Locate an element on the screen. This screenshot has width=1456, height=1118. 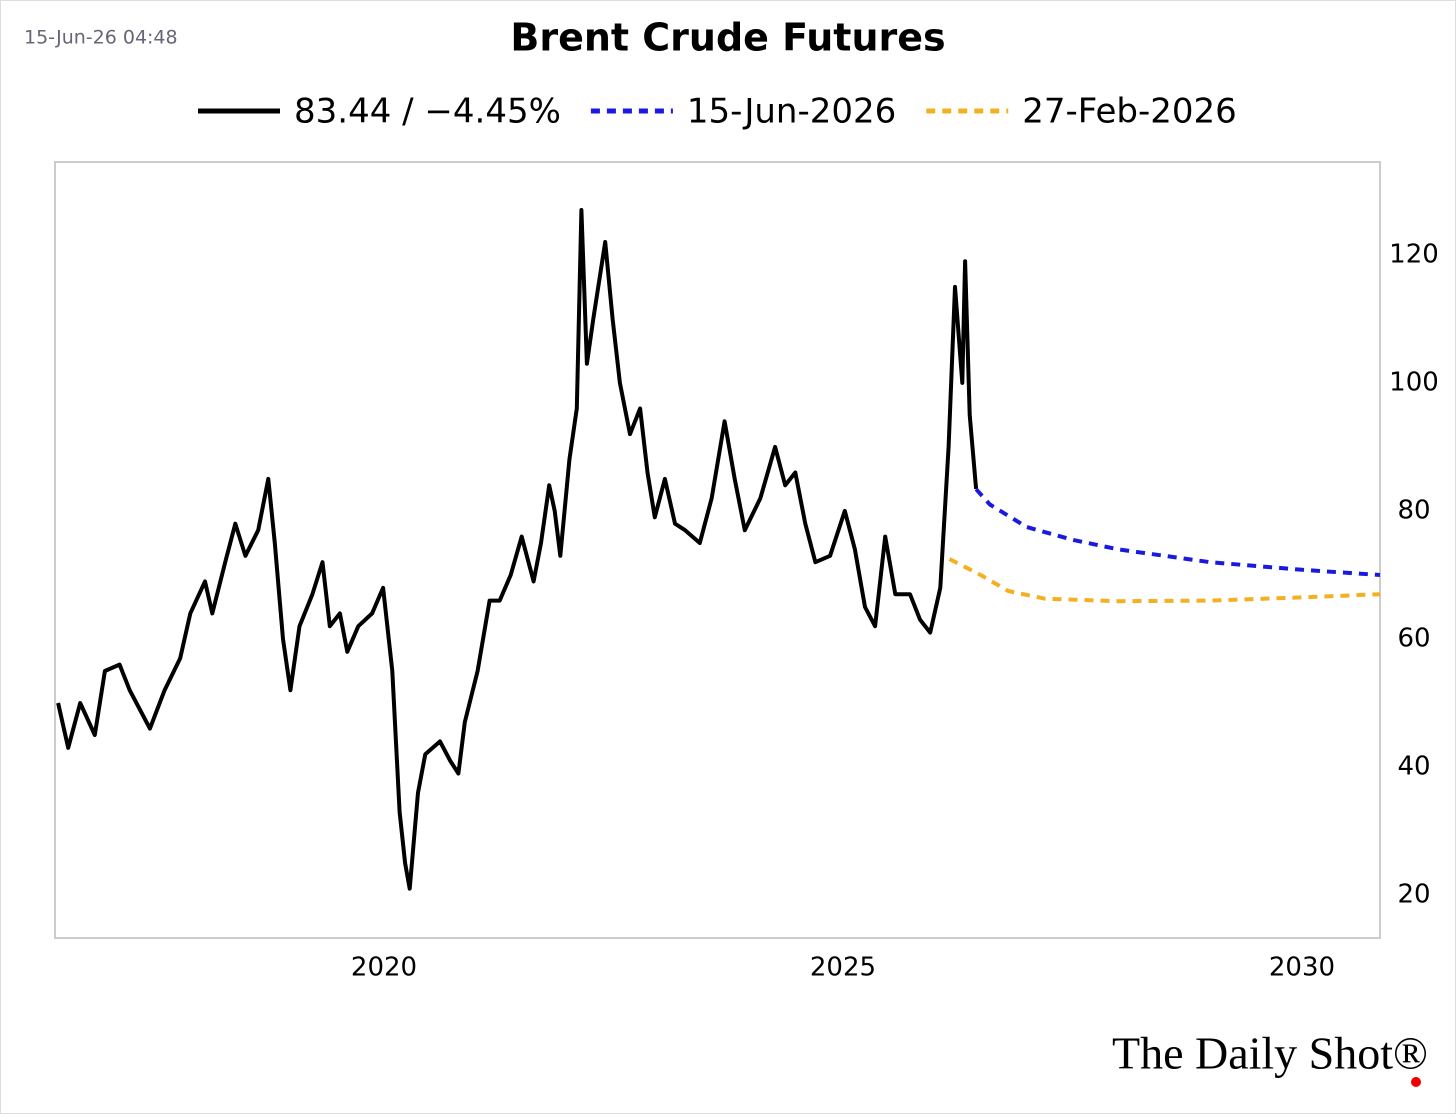
y-tick-label: 120 is located at coordinates (1414, 254).